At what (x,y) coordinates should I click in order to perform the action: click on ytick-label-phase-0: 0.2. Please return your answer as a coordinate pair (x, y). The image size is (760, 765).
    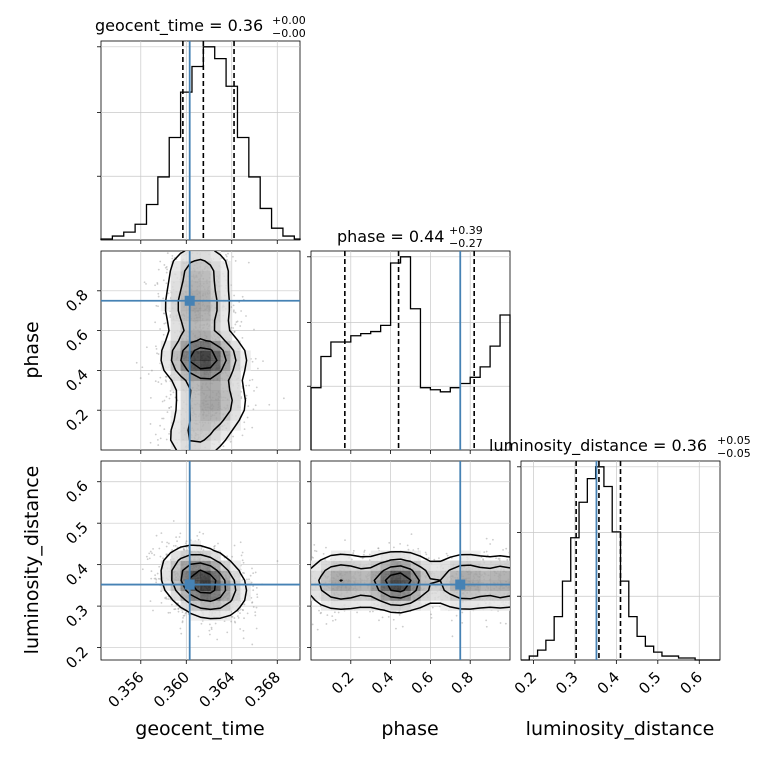
    Looking at the image, I should click on (77, 420).